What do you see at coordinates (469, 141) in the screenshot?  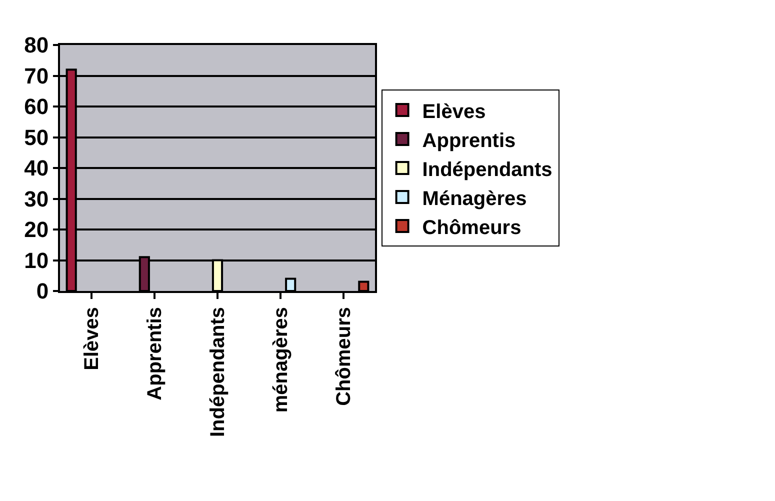 I see `legend-label: Apprentis` at bounding box center [469, 141].